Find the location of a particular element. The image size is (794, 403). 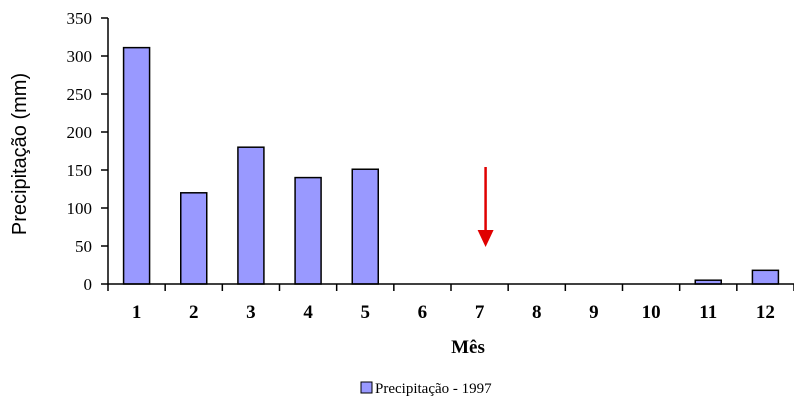

x-tick-label: 7 is located at coordinates (480, 312).